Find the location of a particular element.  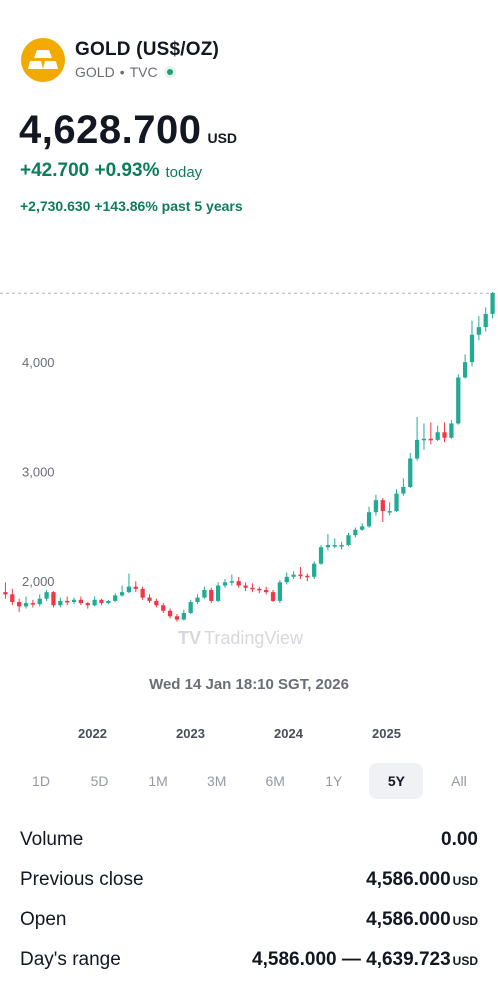

stat-previous-close: Previous close 4,586.000 USD is located at coordinates (249, 880).